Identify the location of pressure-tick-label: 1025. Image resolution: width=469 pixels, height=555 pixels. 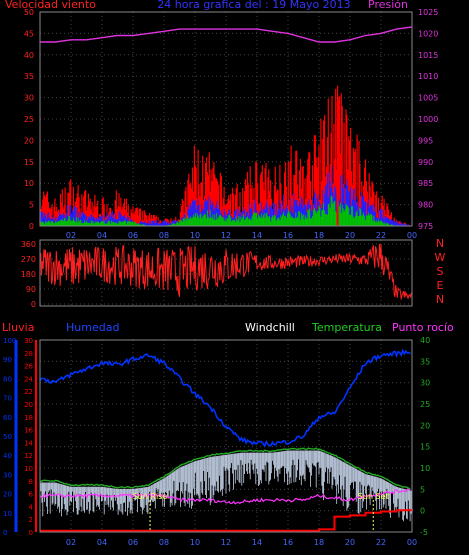
(428, 12).